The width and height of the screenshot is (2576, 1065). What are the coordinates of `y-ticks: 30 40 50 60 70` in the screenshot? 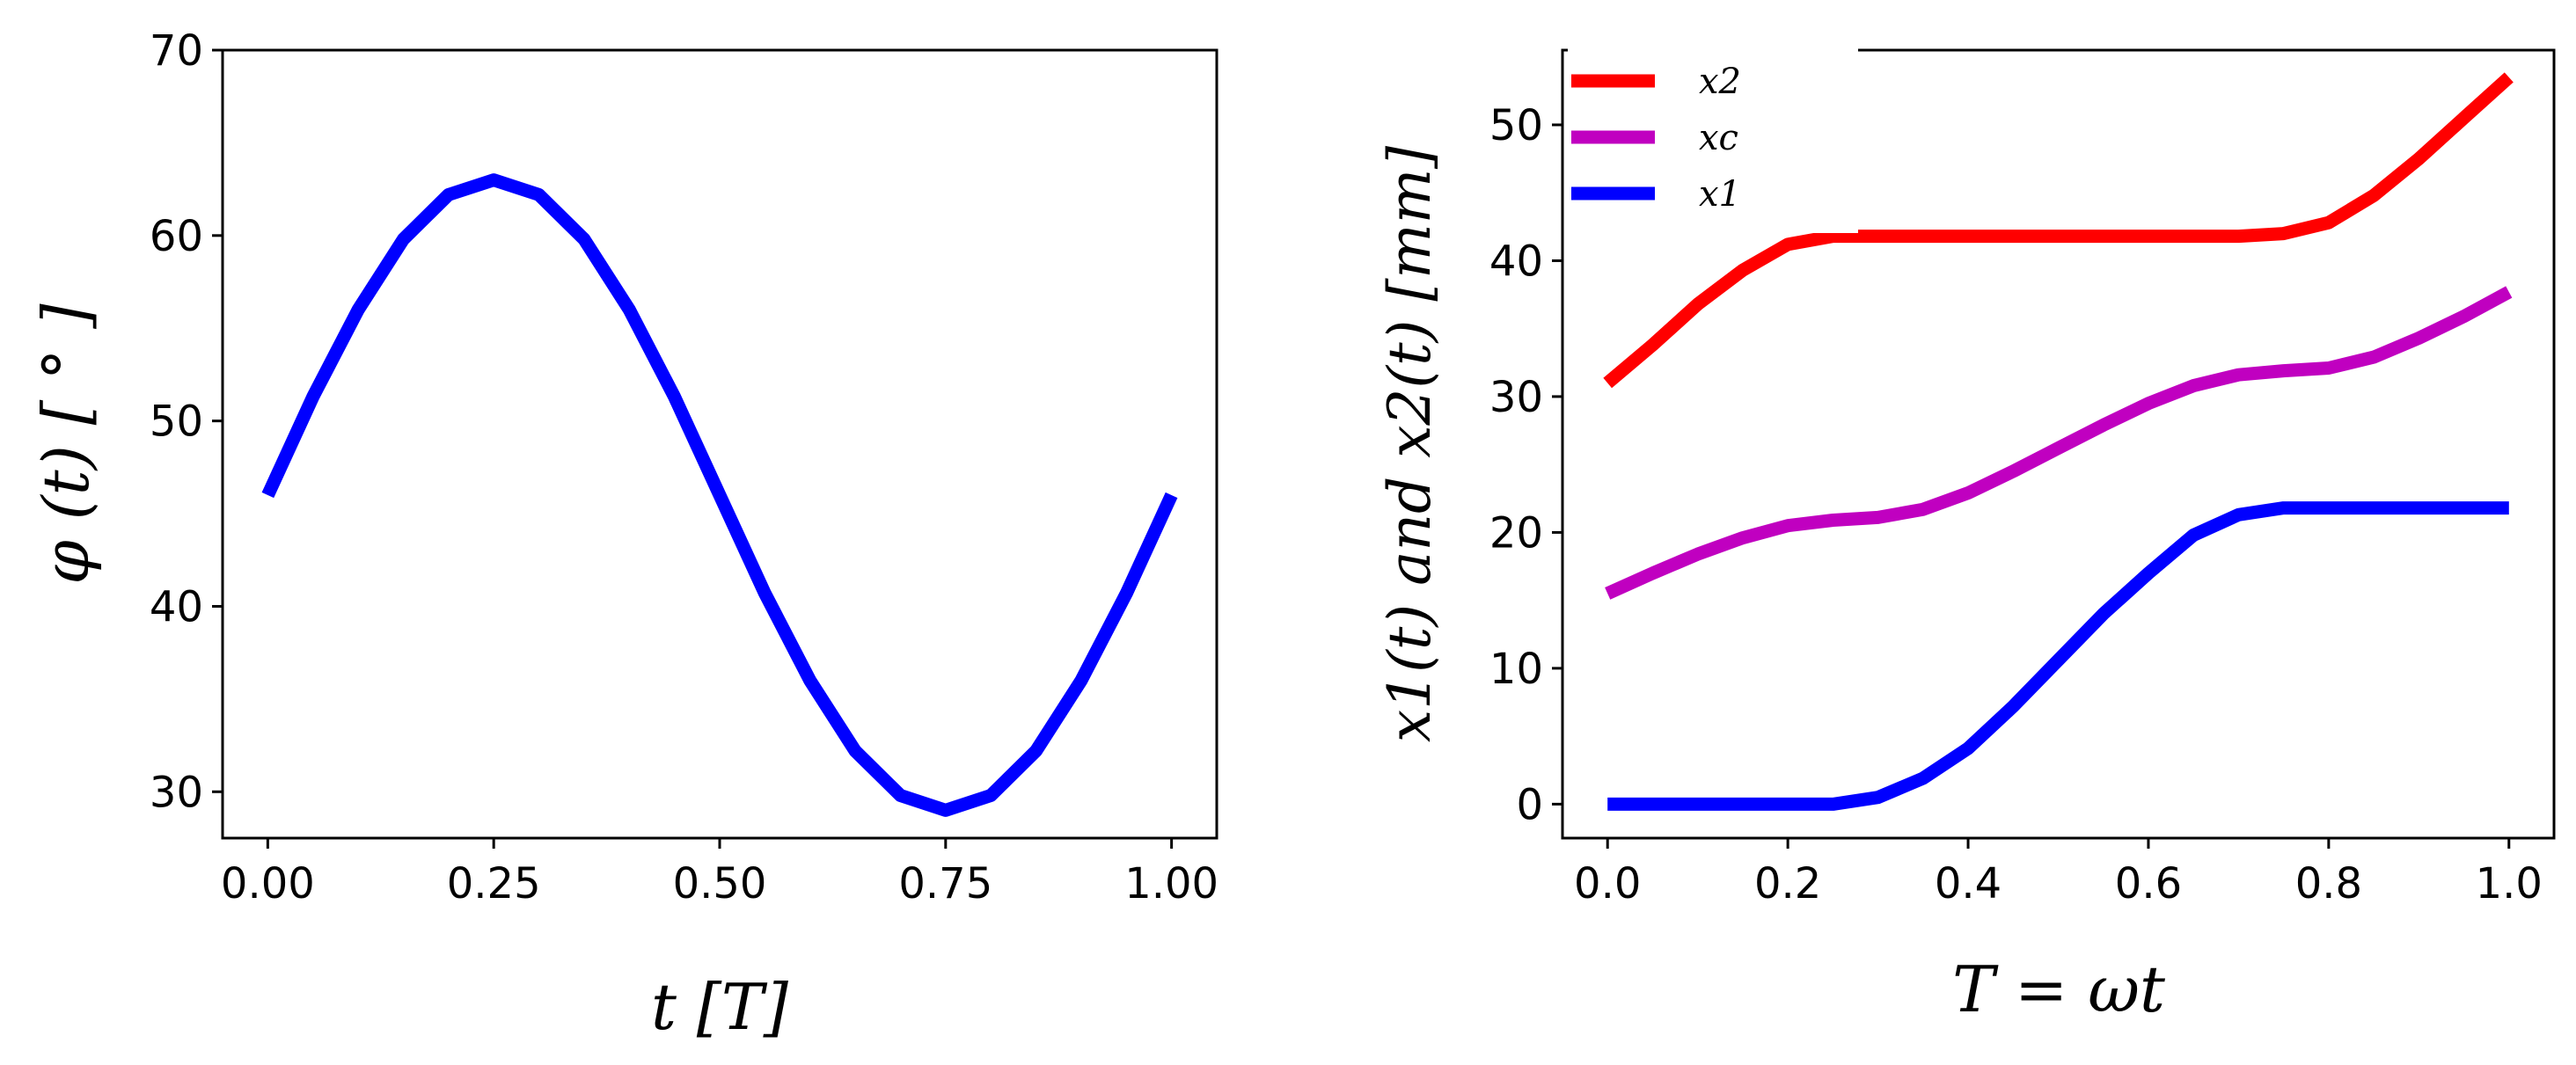 It's located at (186, 421).